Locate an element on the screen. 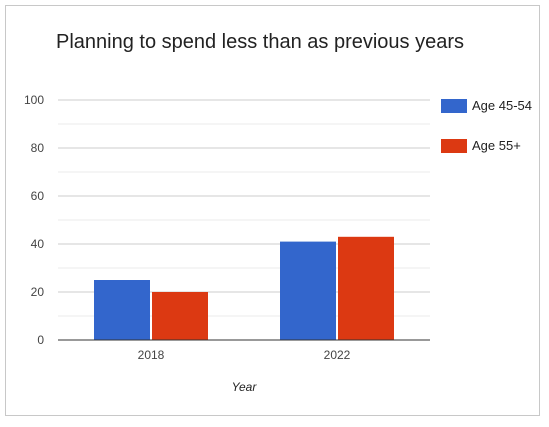 This screenshot has width=549, height=427. y-tick-label: 60 is located at coordinates (38, 196).